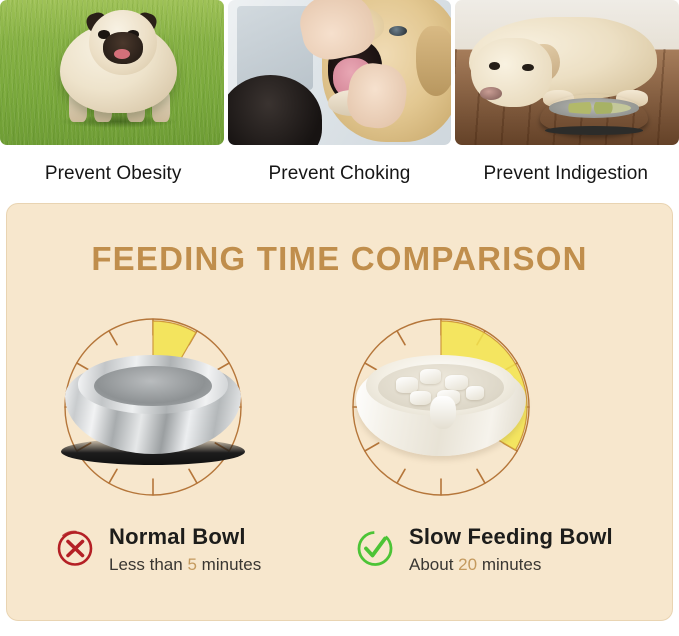 Image resolution: width=679 pixels, height=636 pixels. Describe the element at coordinates (146, 564) in the screenshot. I see `subtitle-prefix: Less than` at that location.